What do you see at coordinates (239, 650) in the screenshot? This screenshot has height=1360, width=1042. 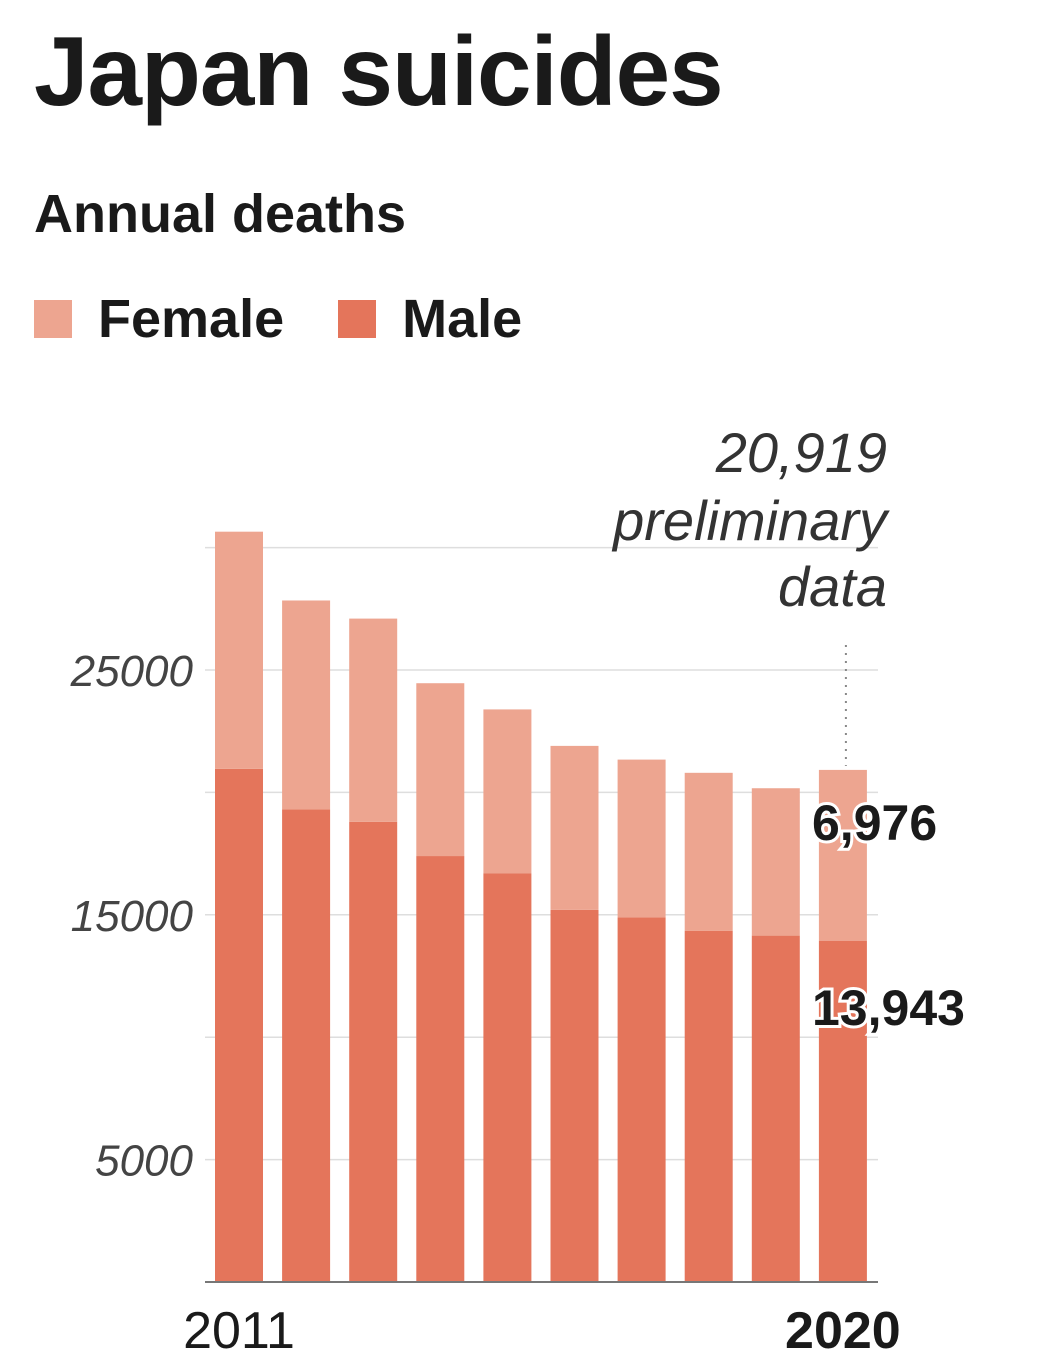 I see `bar-female-2011` at bounding box center [239, 650].